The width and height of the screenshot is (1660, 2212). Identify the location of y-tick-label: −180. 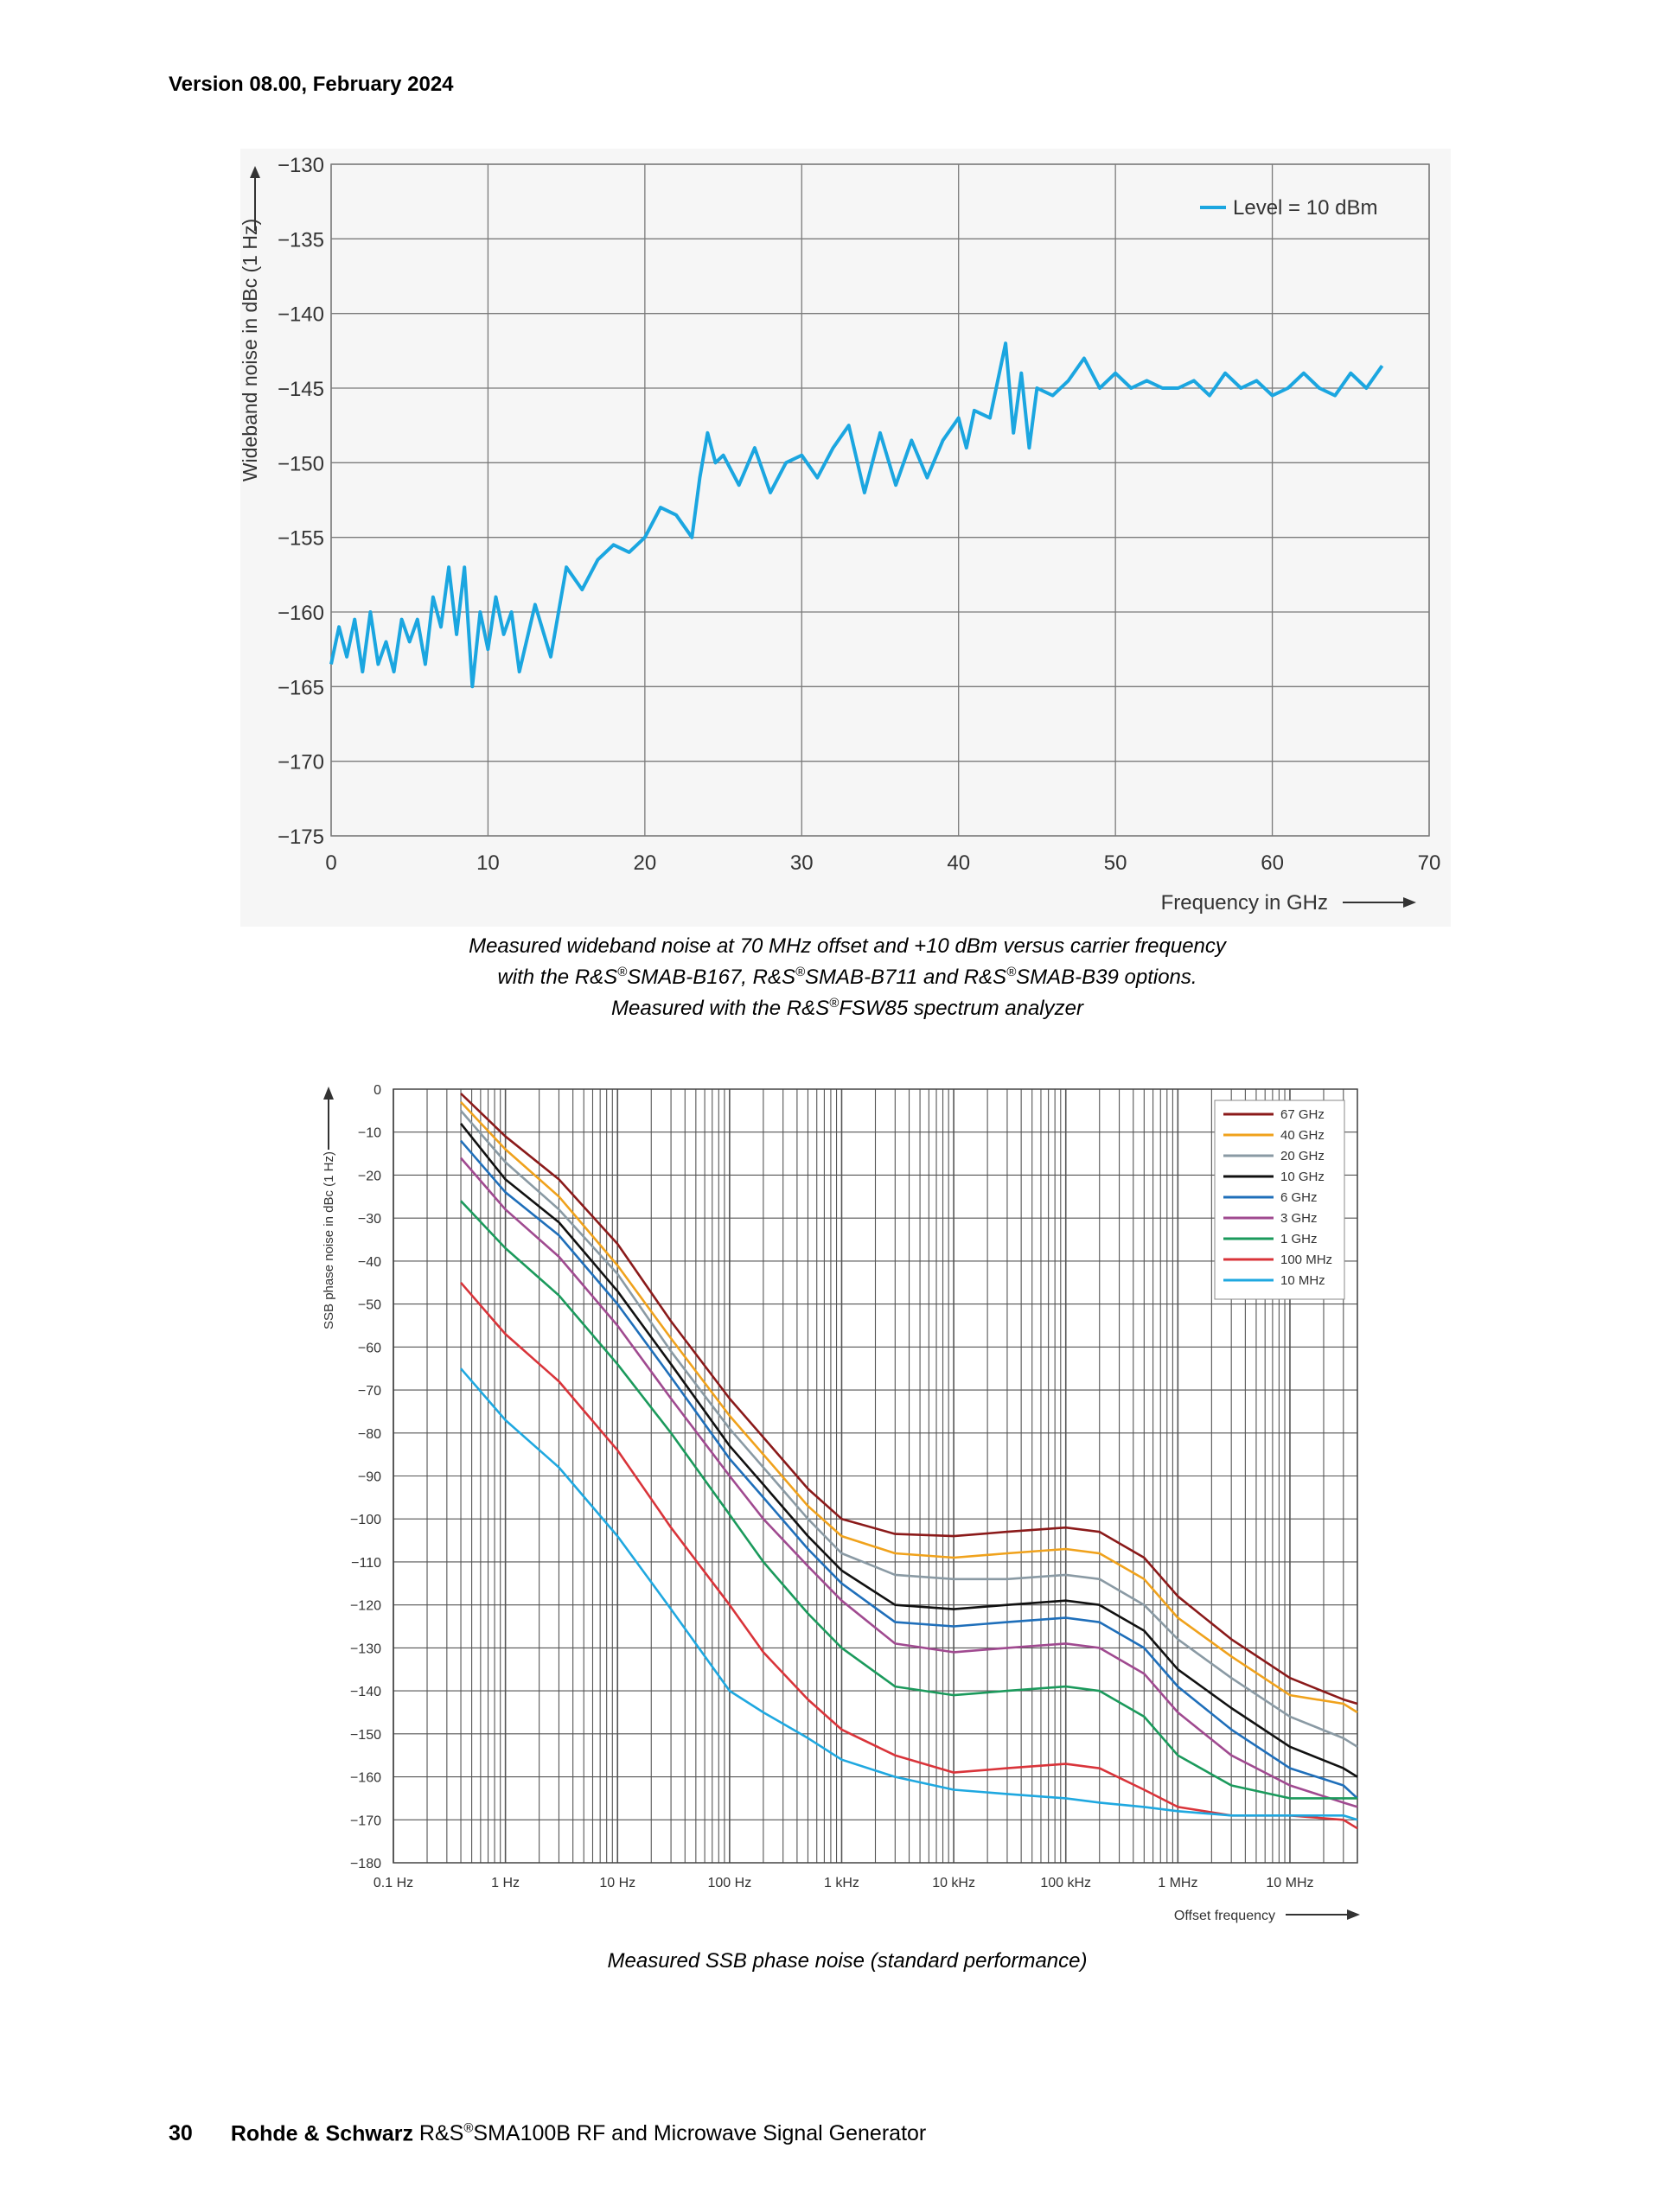
(365, 1864).